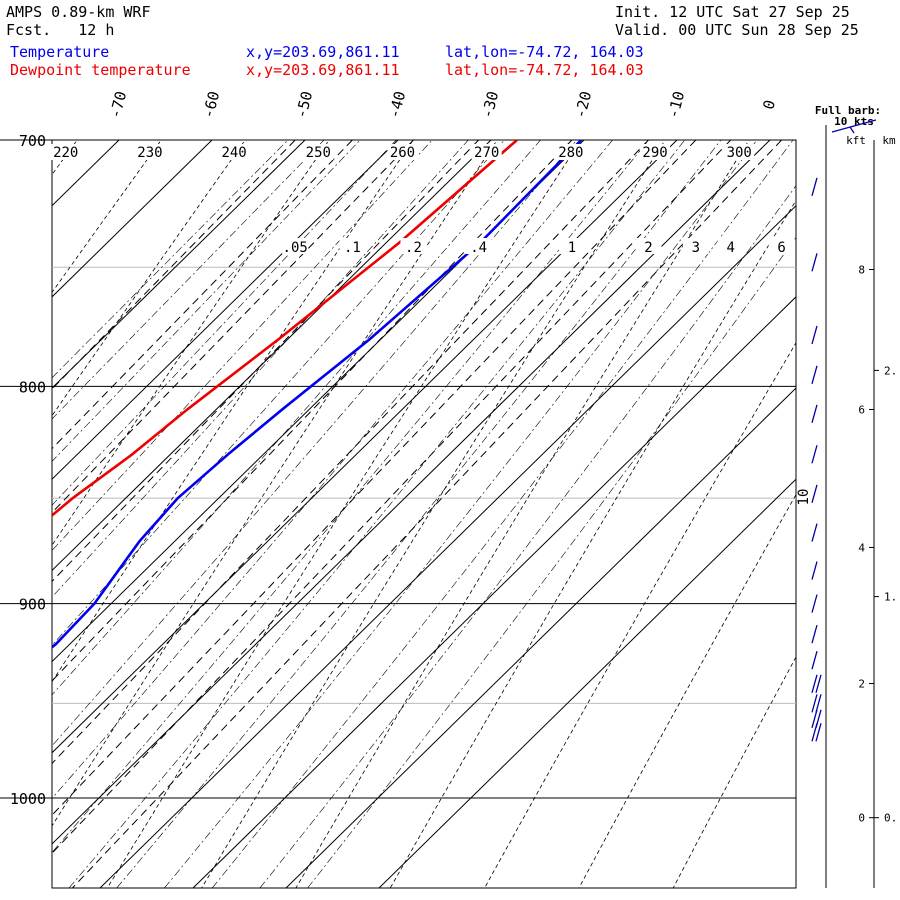 This screenshot has height=900, width=900. What do you see at coordinates (854, 121) in the screenshot?
I see `barb-legend-speed: 10 kts` at bounding box center [854, 121].